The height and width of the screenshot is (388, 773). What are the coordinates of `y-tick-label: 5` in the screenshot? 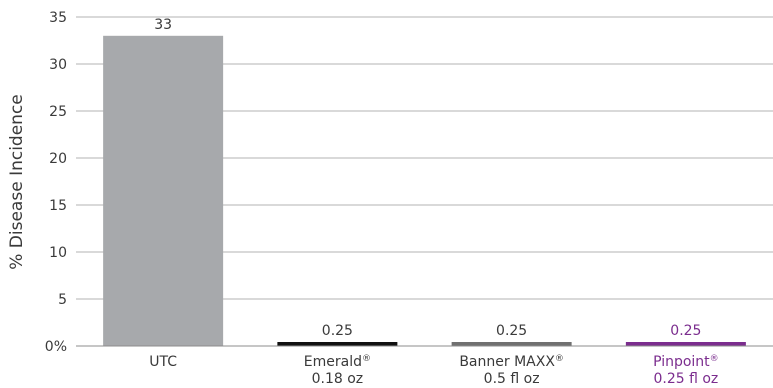 It's located at (62, 300).